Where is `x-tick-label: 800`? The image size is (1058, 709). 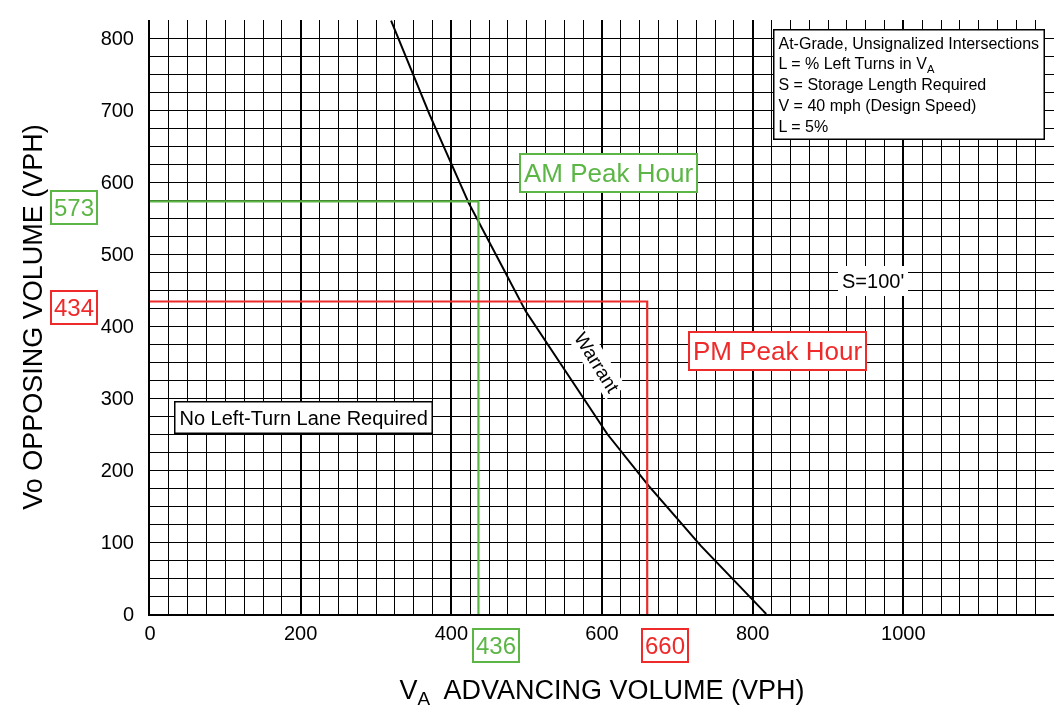
x-tick-label: 800 is located at coordinates (752, 633).